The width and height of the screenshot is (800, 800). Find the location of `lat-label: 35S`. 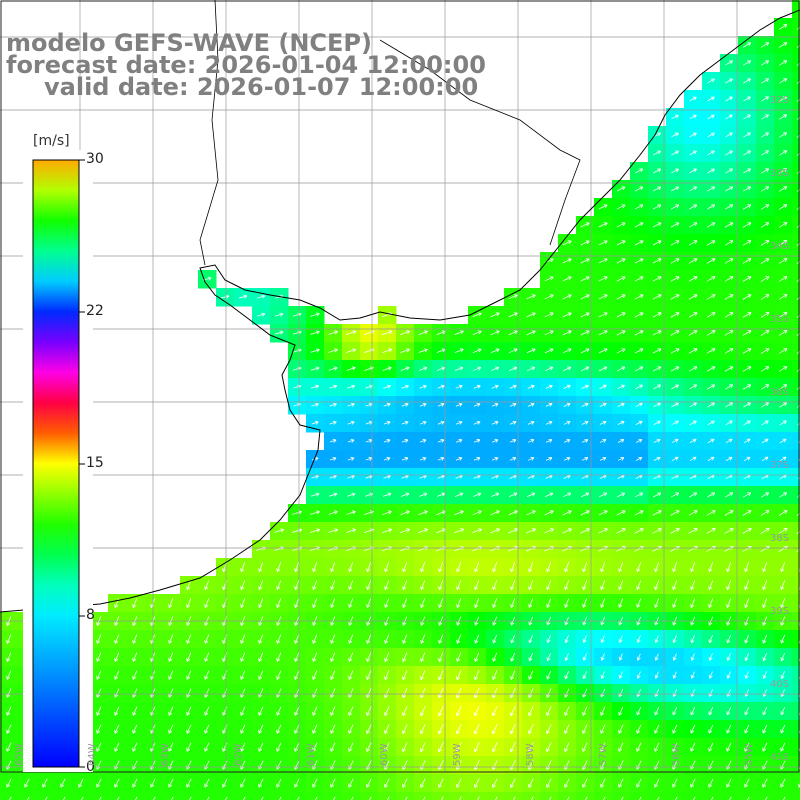

lat-label: 35S is located at coordinates (780, 319).